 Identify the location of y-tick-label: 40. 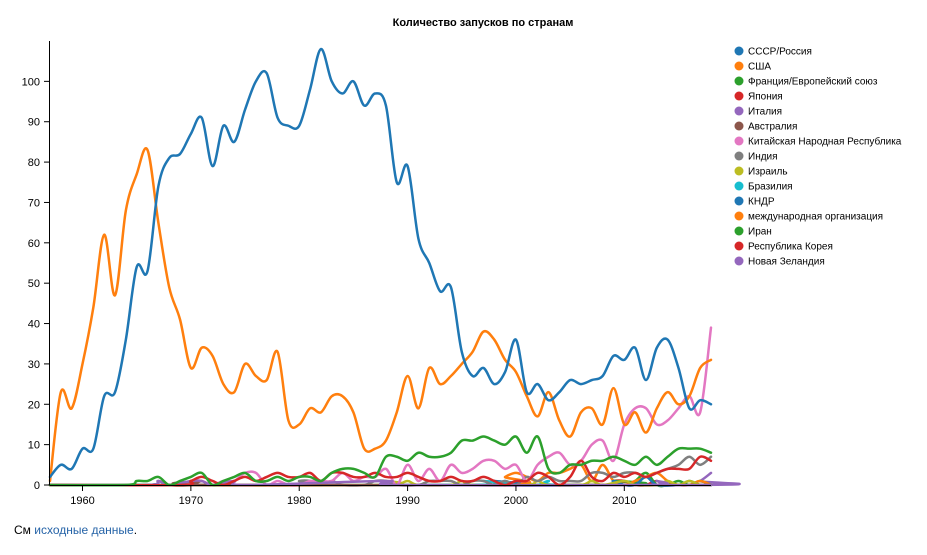
(34, 325).